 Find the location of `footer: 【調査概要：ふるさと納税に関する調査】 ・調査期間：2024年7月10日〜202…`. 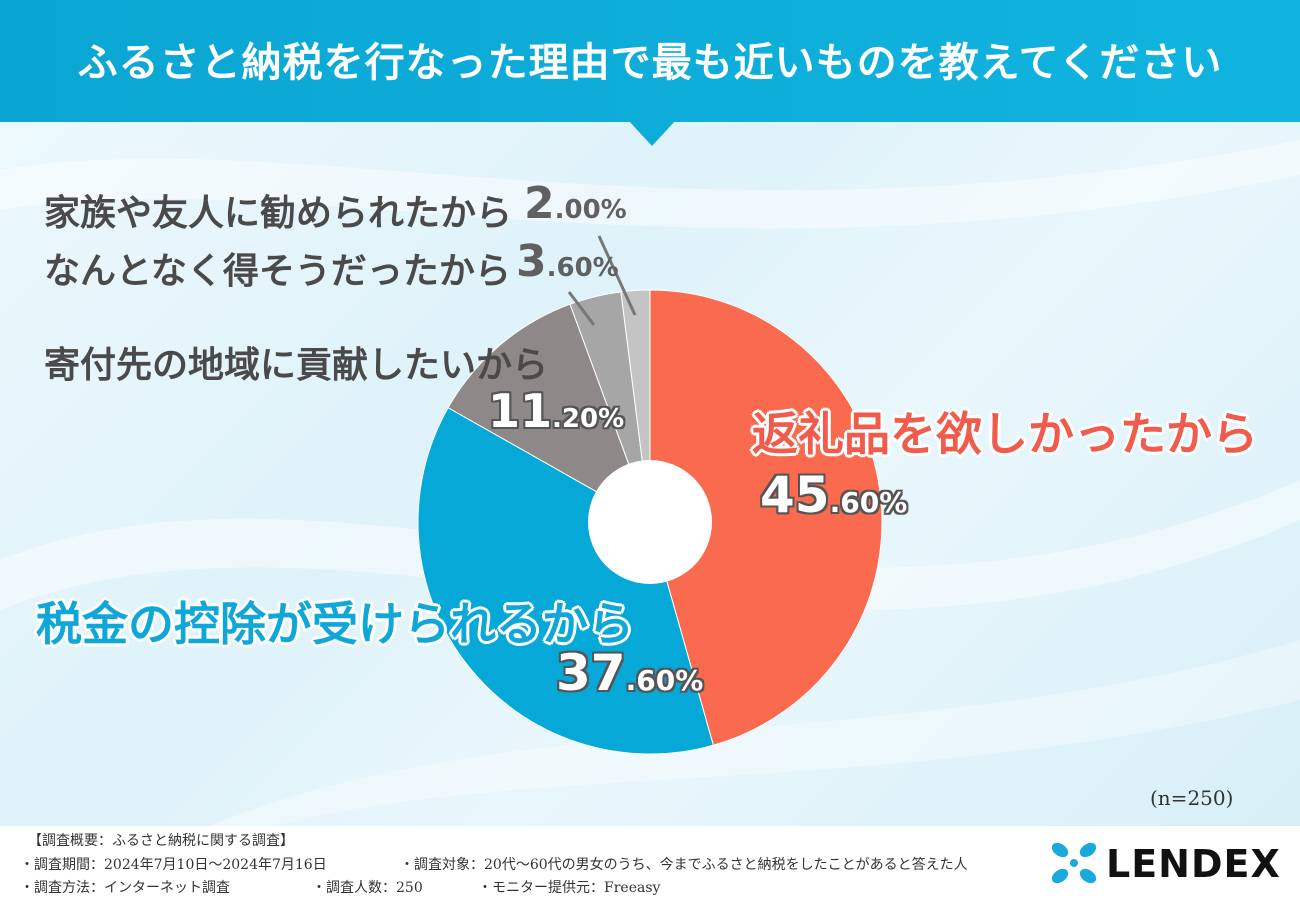

footer: 【調査概要：ふるさと納税に関する調査】 ・調査期間：2024年7月10日〜202… is located at coordinates (650, 863).